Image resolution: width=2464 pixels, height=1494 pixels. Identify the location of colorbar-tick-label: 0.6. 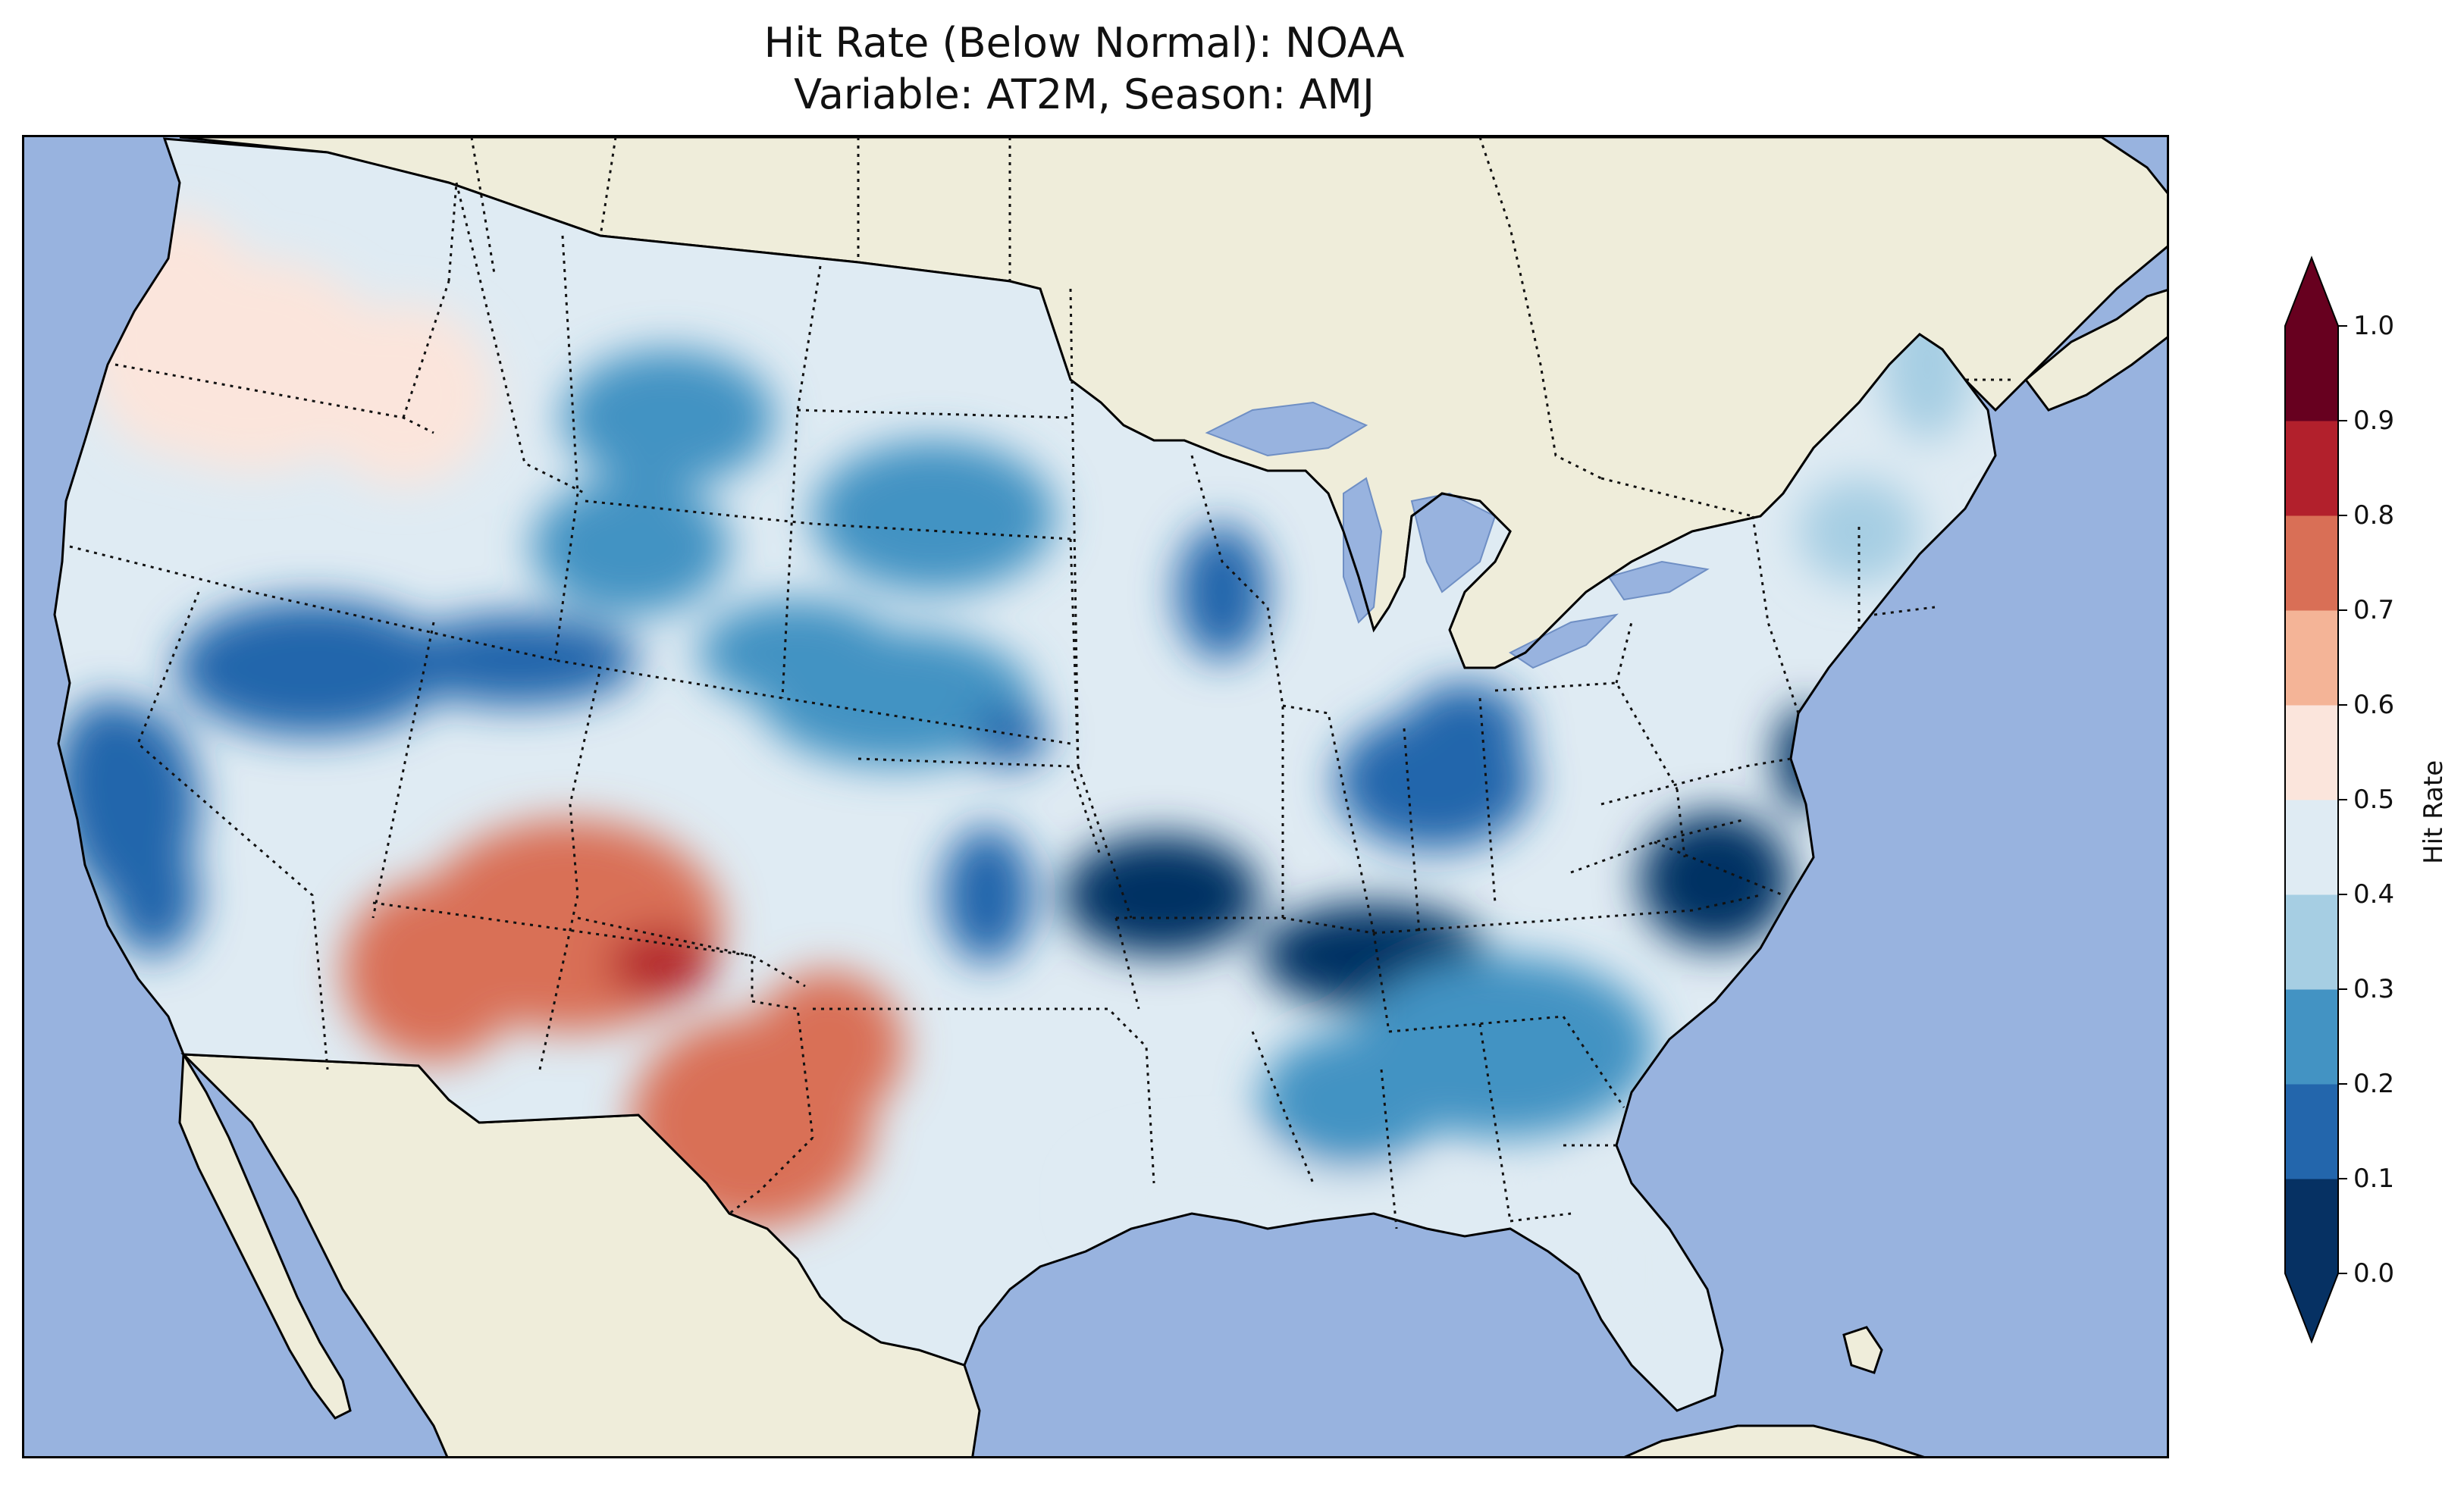
(2374, 705).